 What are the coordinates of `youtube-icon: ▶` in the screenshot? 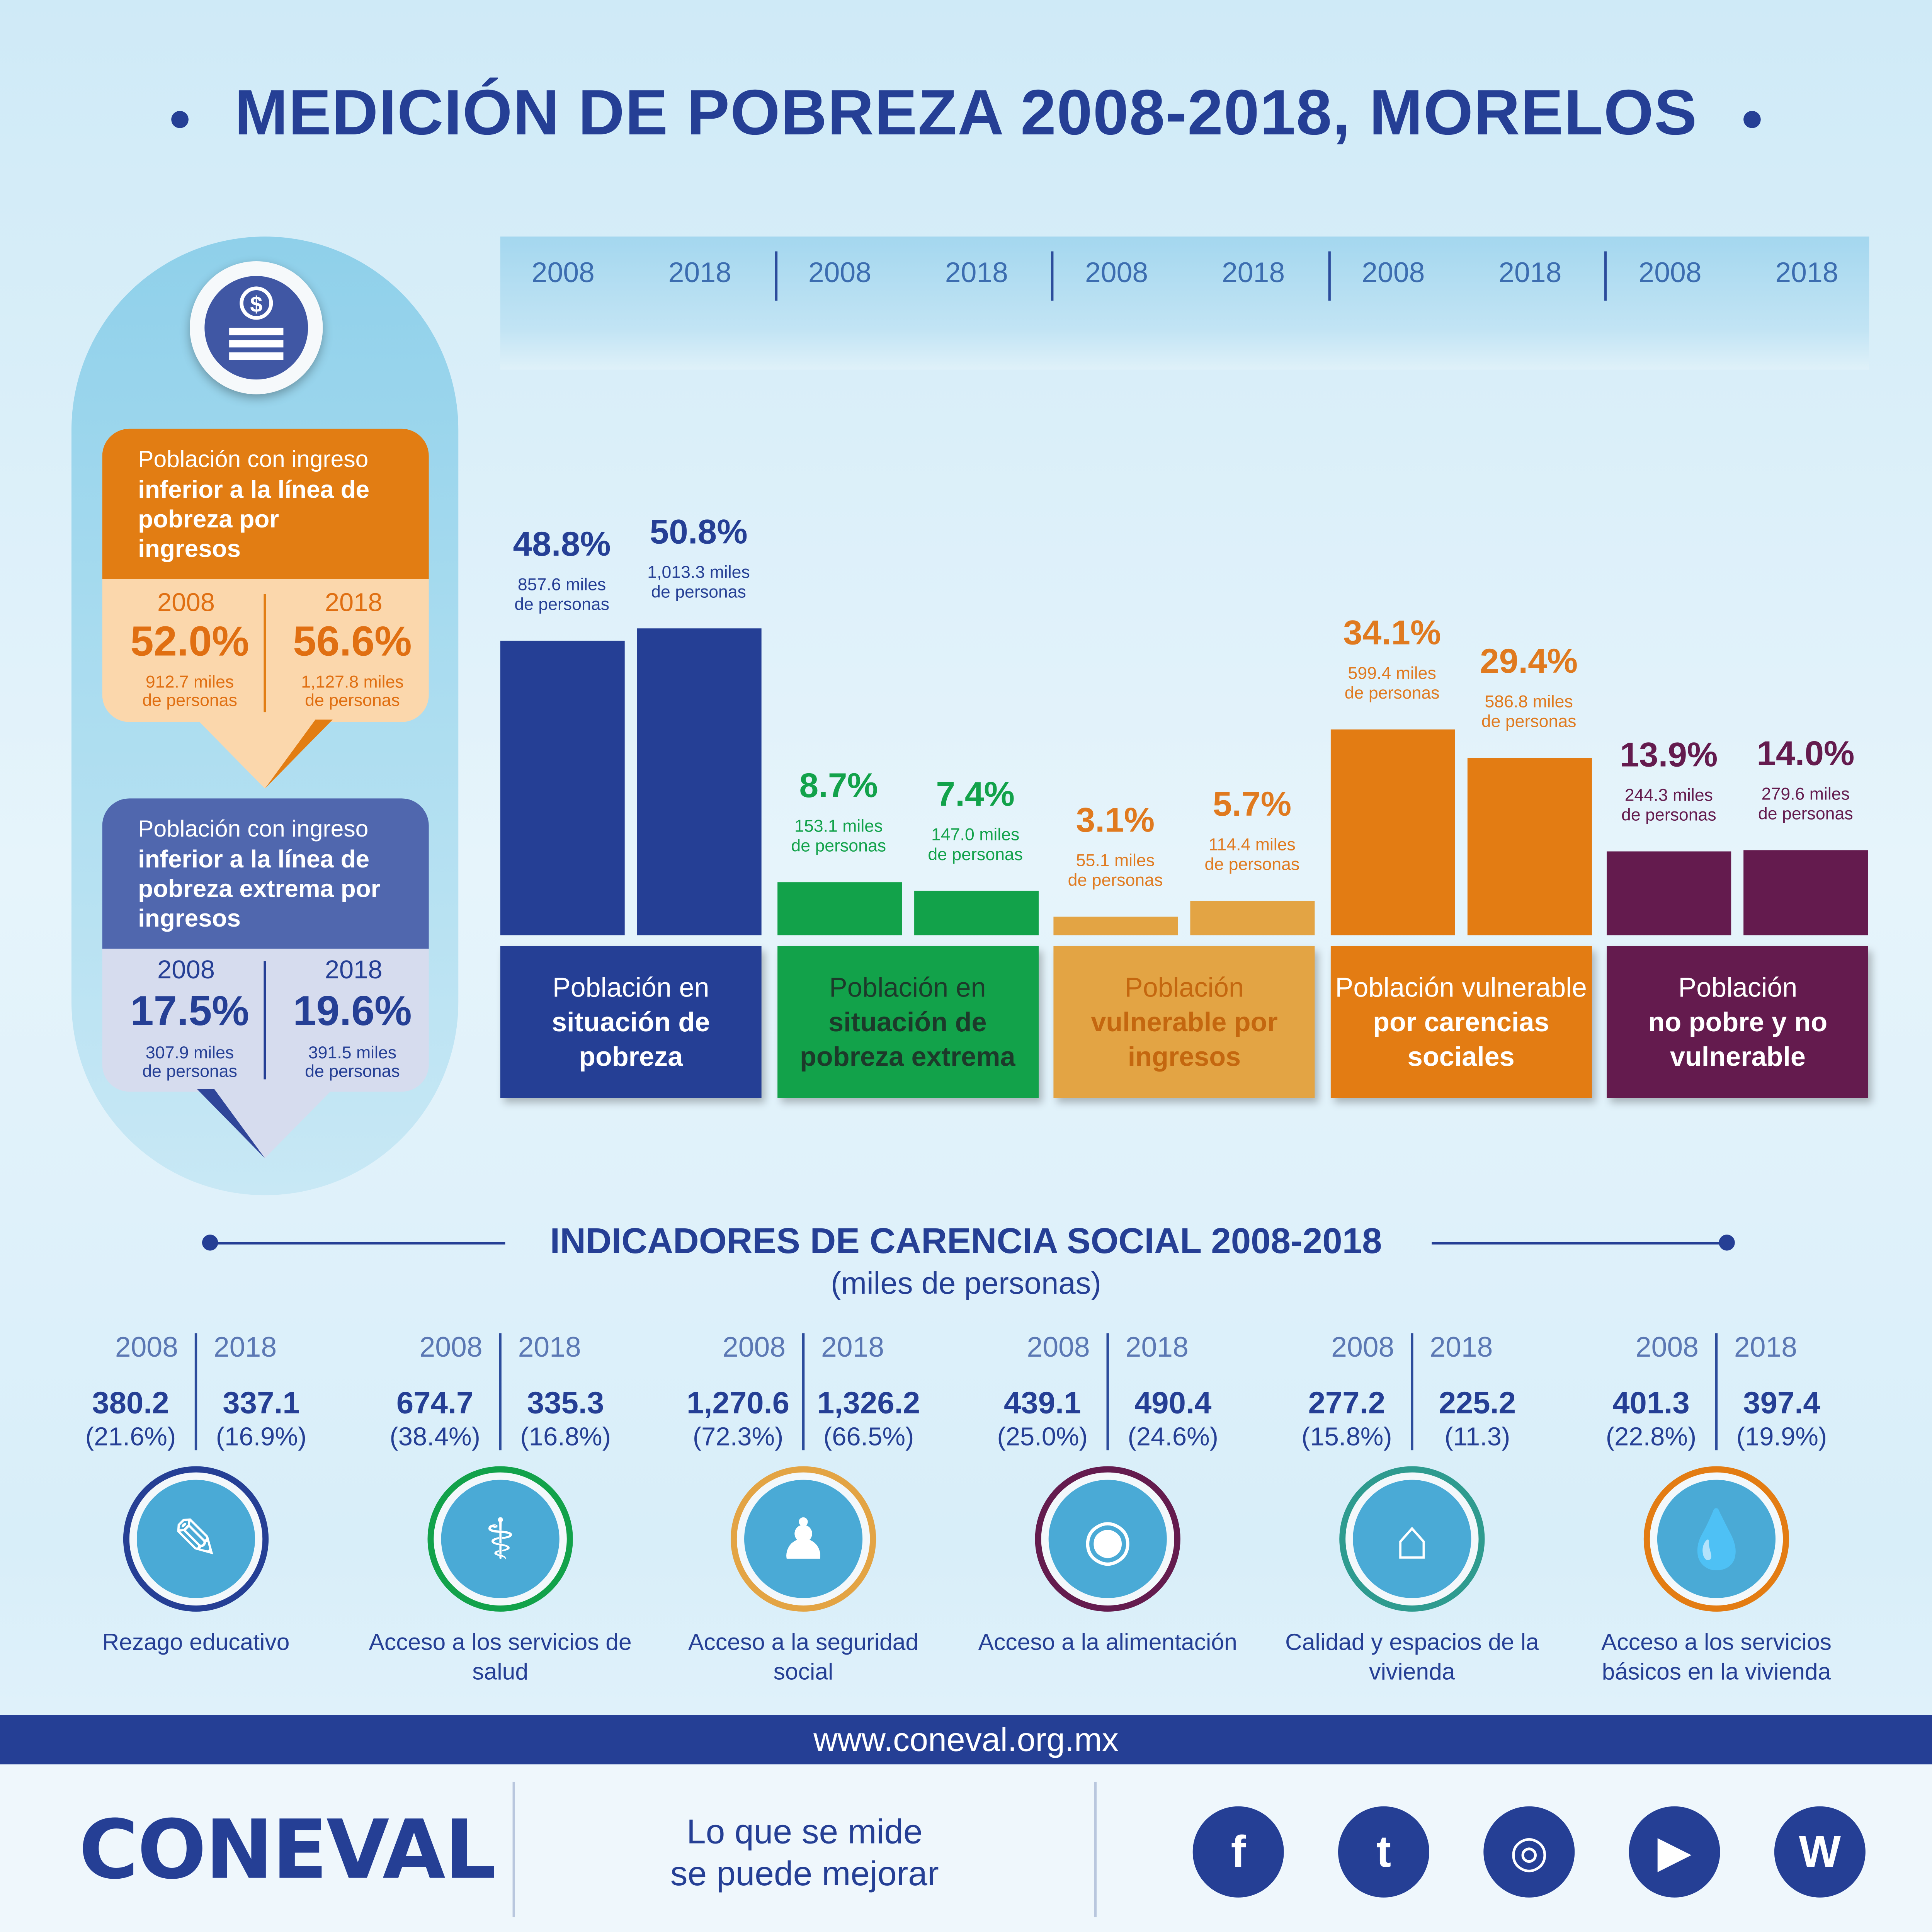 It's located at (1674, 1852).